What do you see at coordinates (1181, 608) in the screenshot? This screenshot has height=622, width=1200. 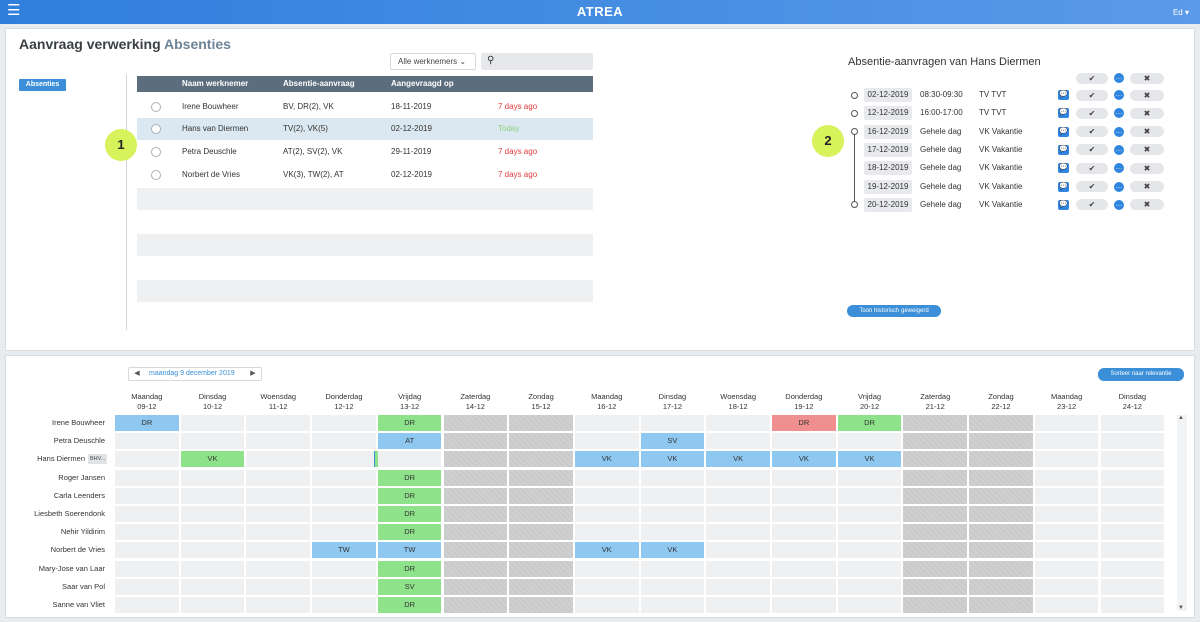 I see `scroll-down-icon: ▼` at bounding box center [1181, 608].